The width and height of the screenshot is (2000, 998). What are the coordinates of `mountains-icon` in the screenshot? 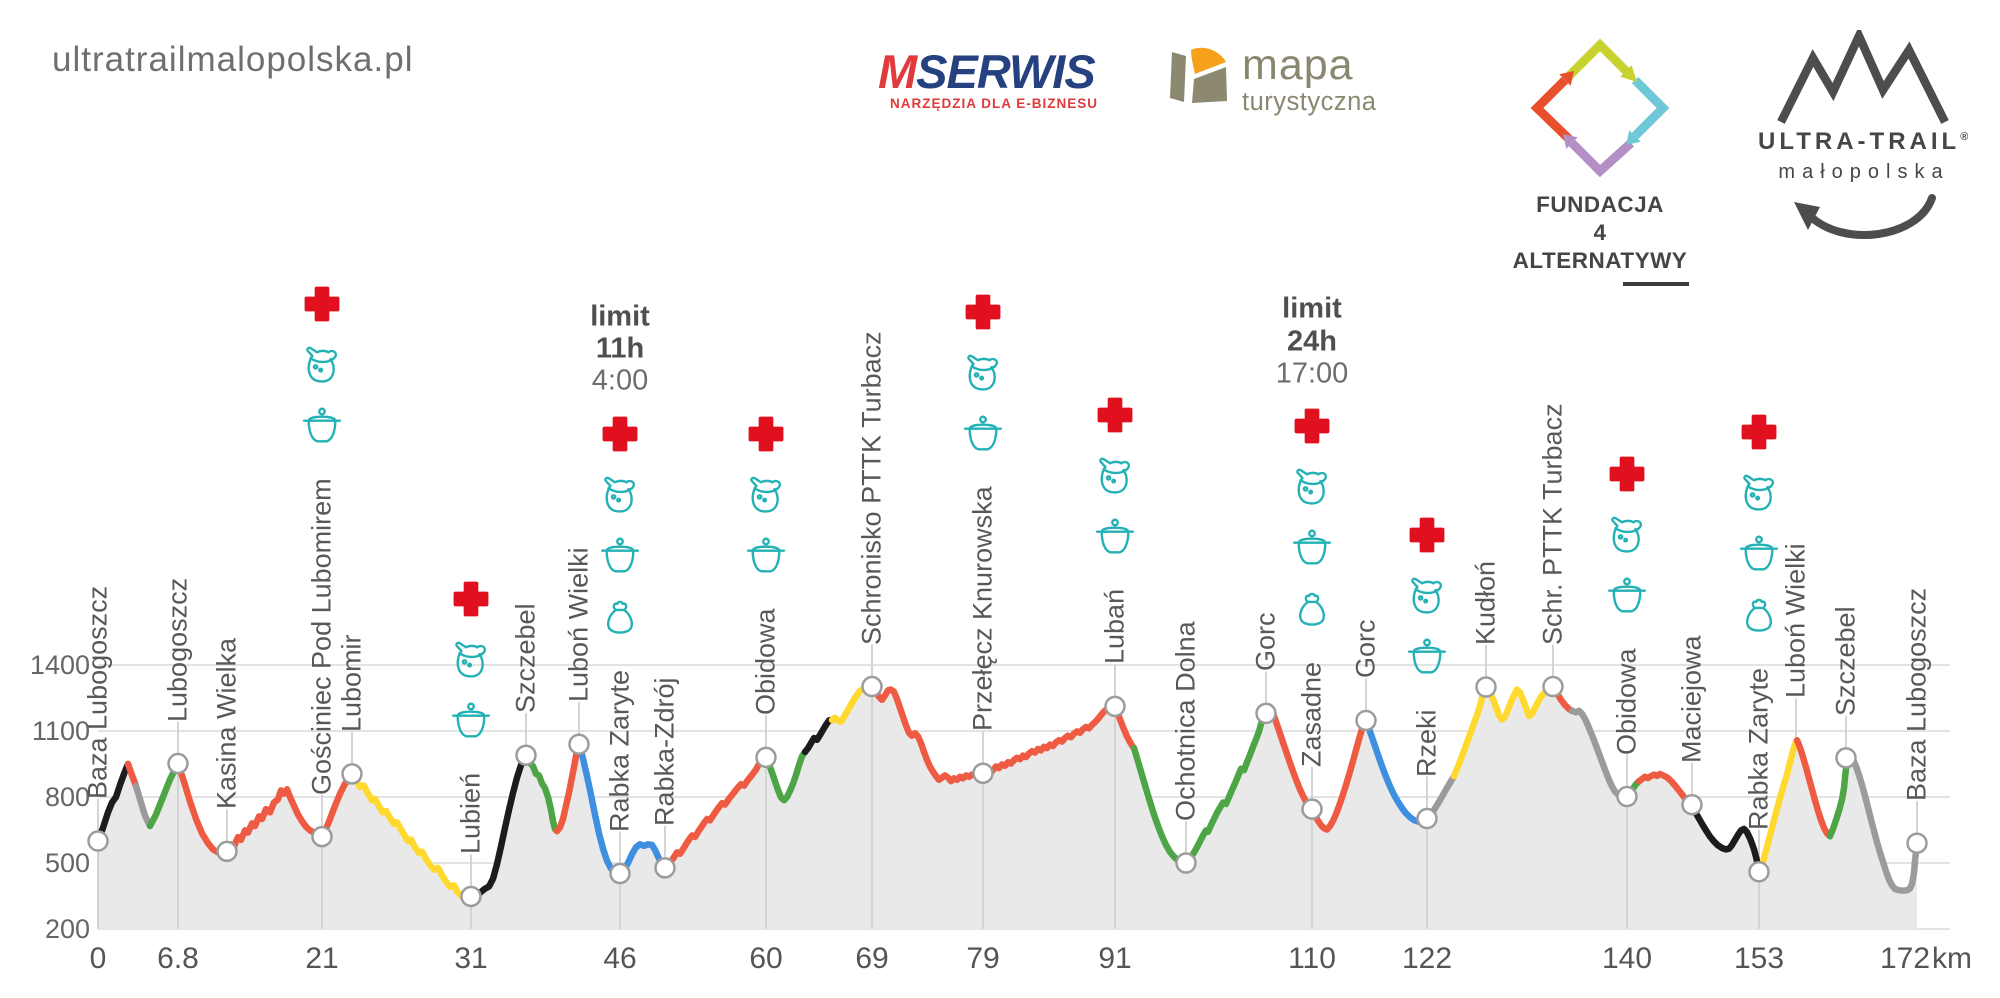 It's located at (1863, 77).